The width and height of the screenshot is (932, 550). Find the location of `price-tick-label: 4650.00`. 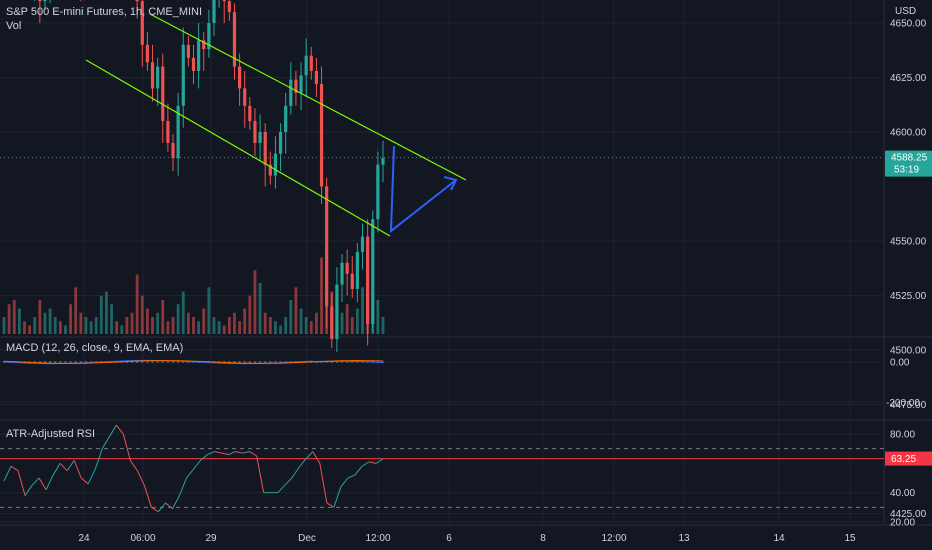

price-tick-label: 4650.00 is located at coordinates (908, 24).